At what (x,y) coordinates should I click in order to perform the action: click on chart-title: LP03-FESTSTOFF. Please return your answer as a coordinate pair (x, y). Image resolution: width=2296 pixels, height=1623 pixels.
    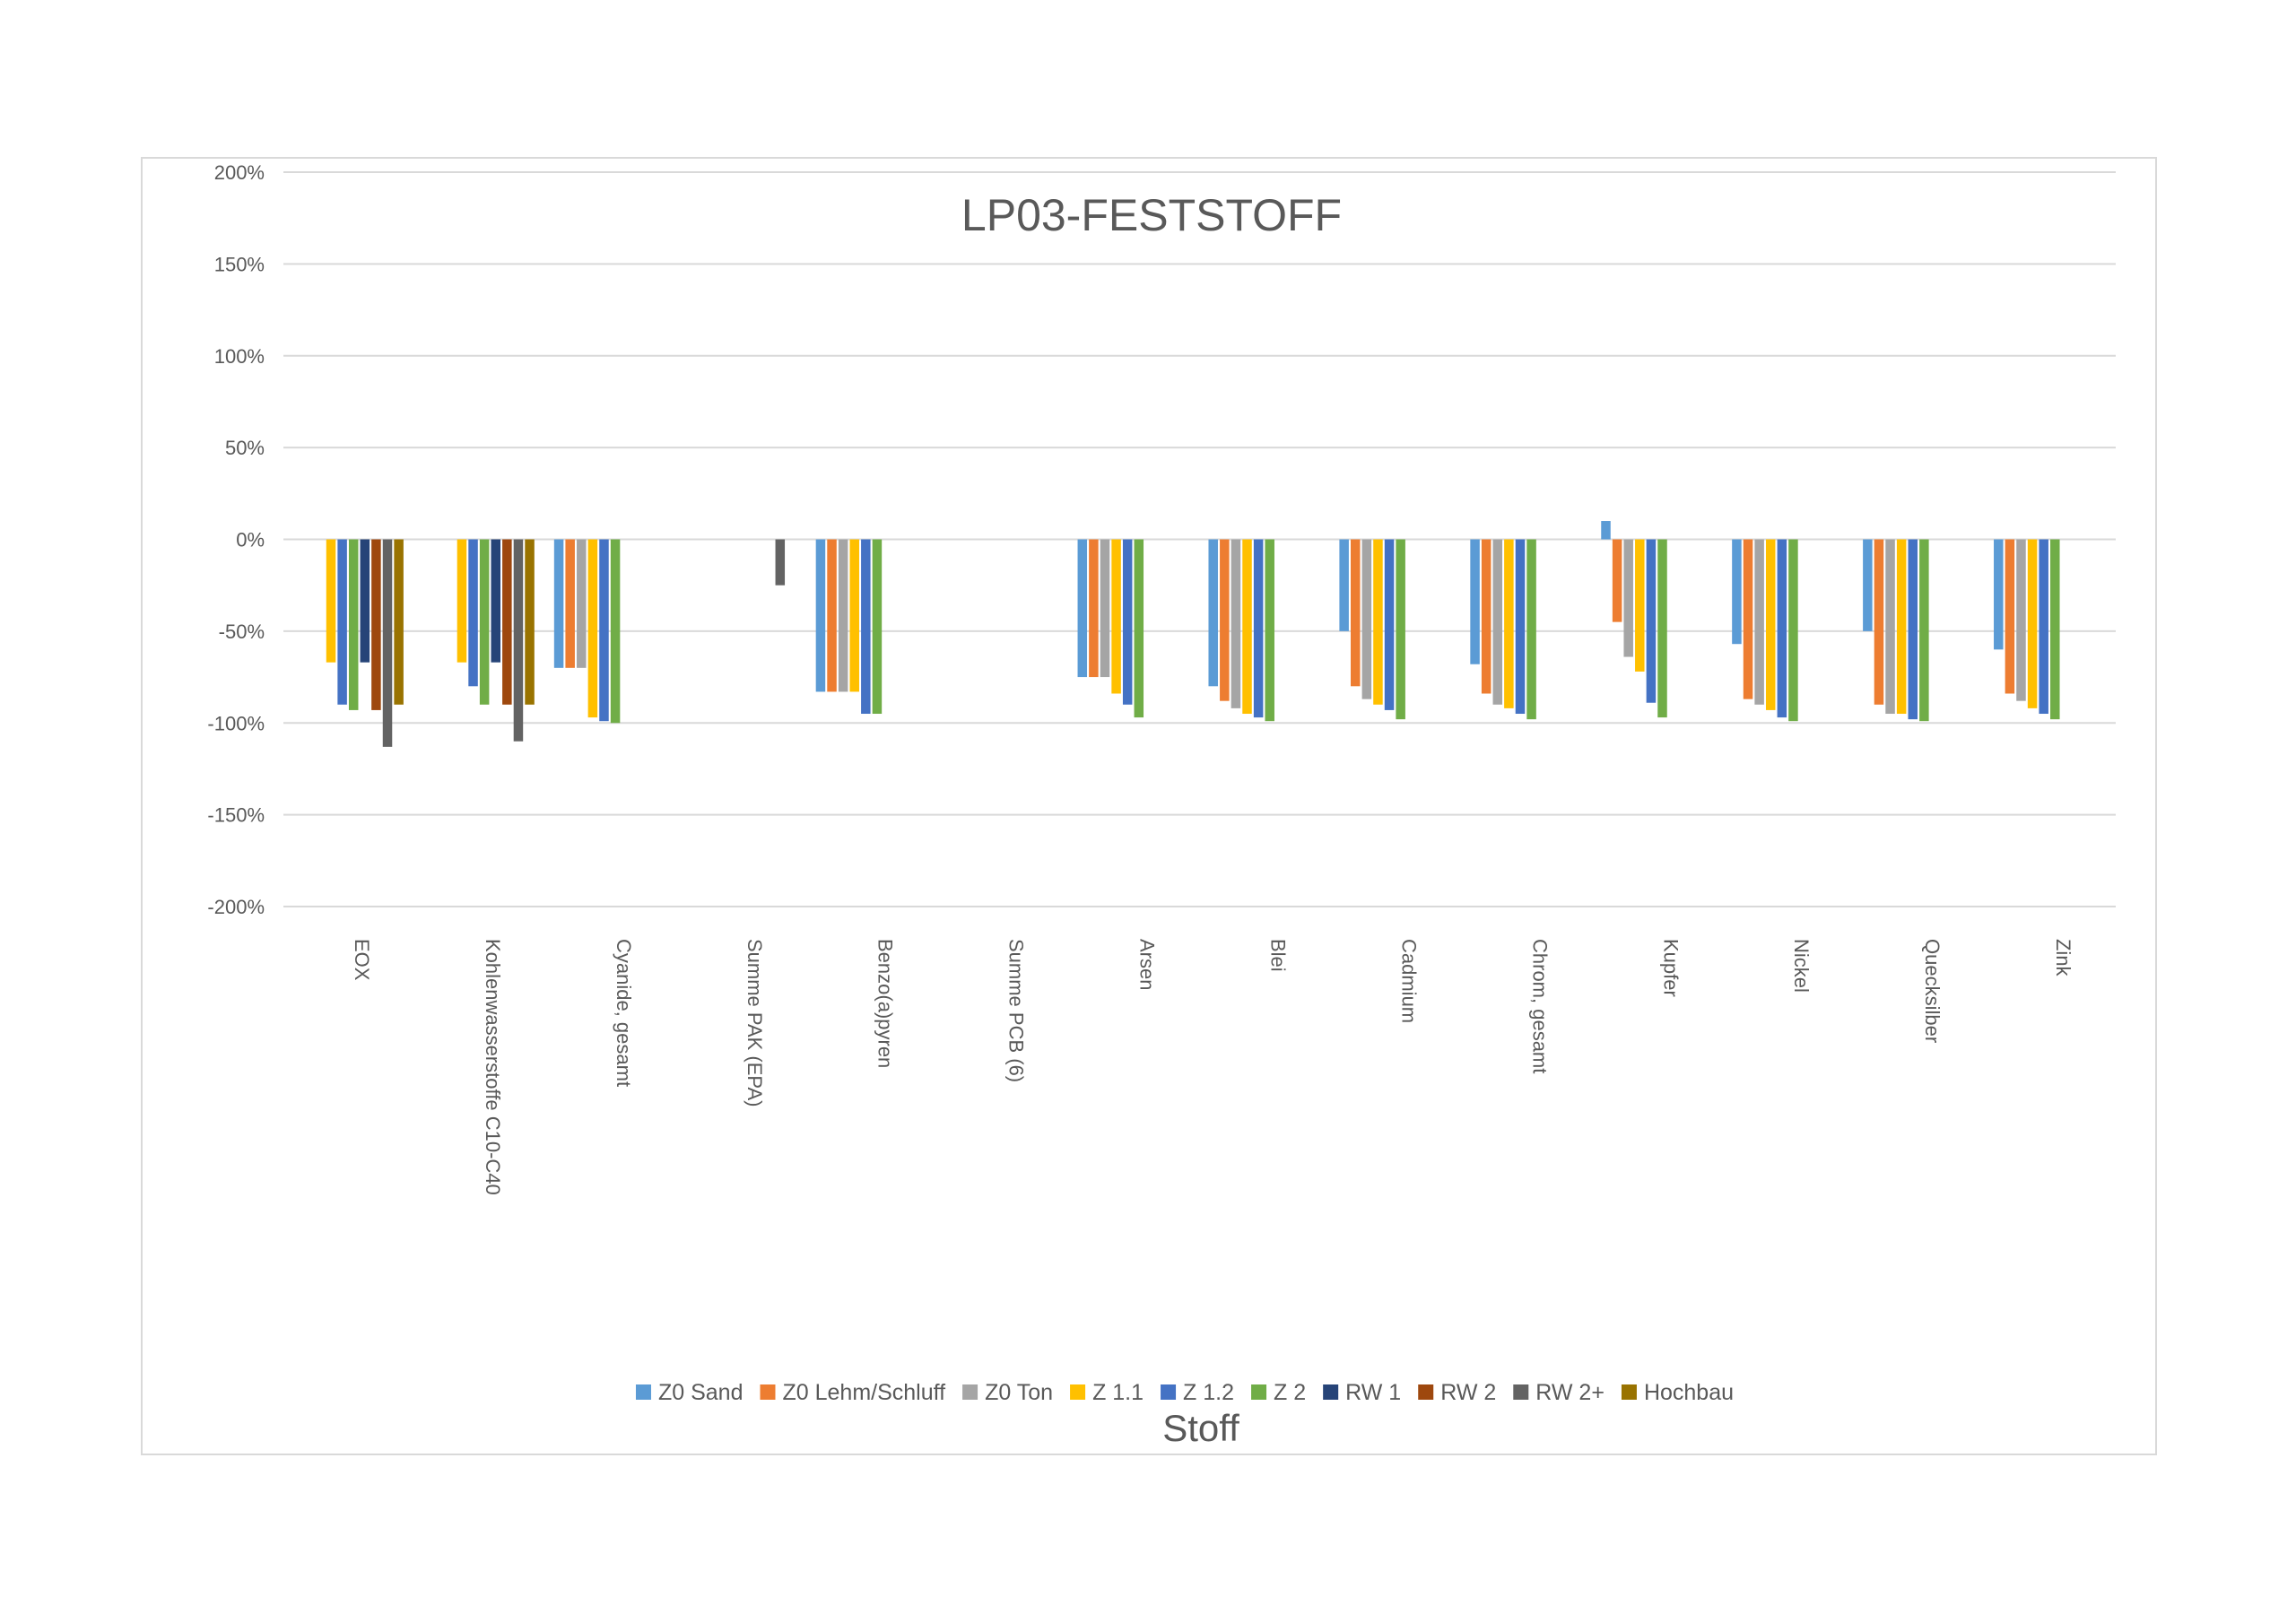
    Looking at the image, I should click on (1151, 215).